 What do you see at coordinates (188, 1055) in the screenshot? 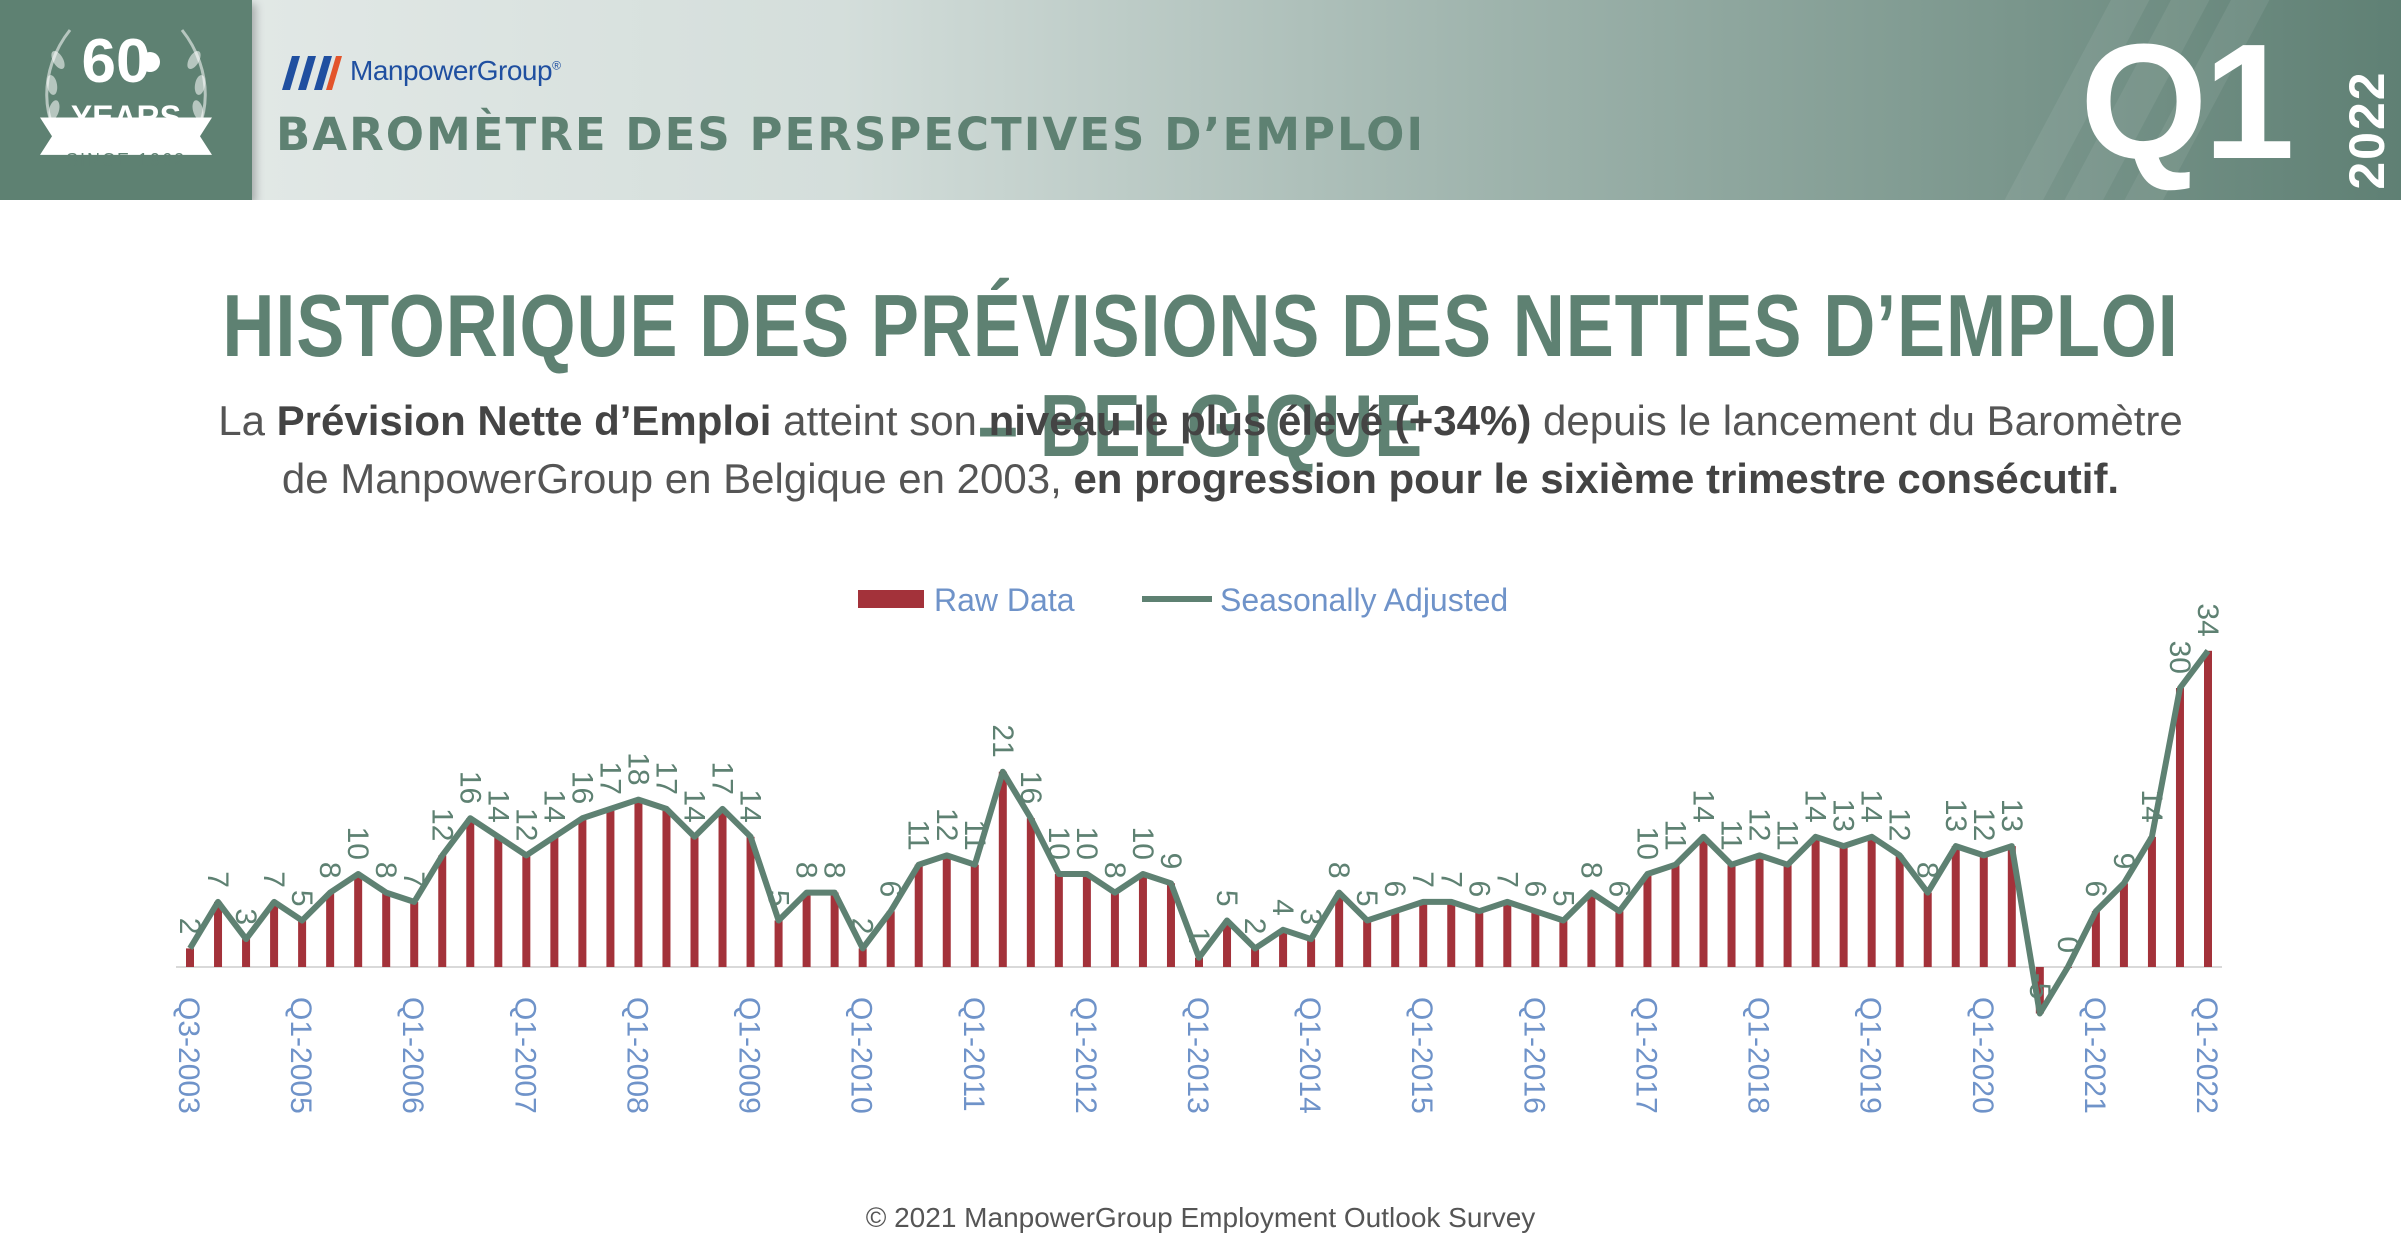
I see `x-tick-label: Q3-2003` at bounding box center [188, 1055].